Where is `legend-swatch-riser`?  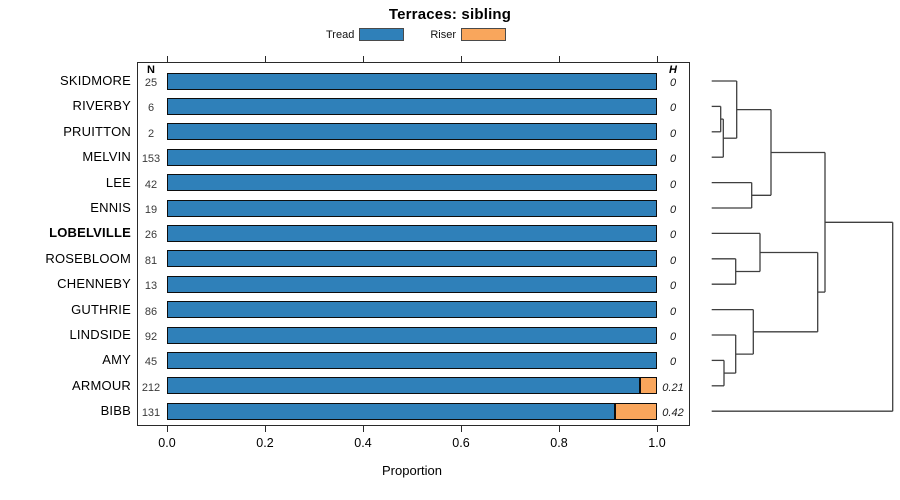 legend-swatch-riser is located at coordinates (483, 34).